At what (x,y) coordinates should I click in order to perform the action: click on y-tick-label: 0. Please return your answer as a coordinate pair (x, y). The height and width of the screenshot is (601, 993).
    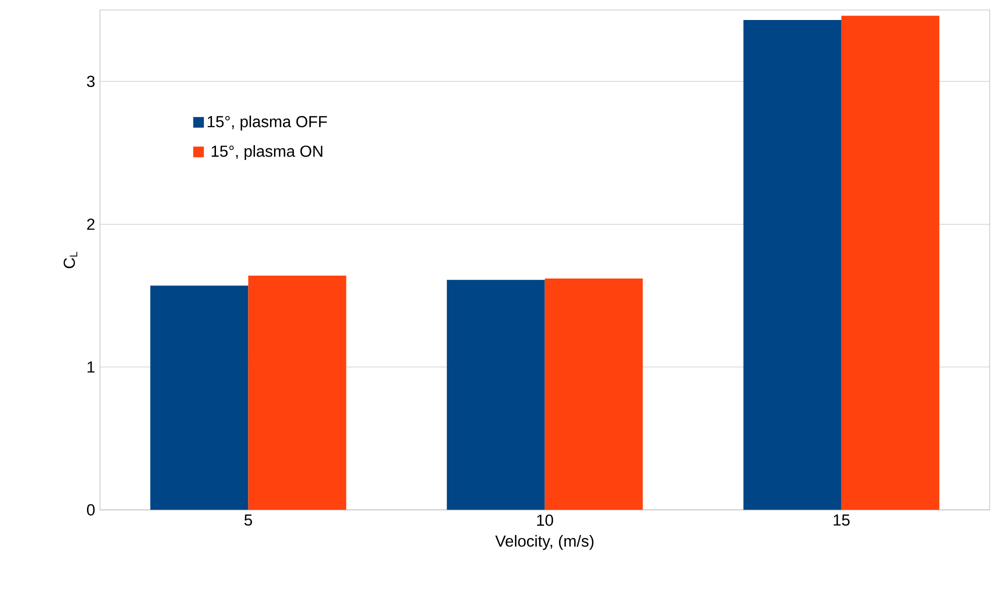
    Looking at the image, I should click on (90, 510).